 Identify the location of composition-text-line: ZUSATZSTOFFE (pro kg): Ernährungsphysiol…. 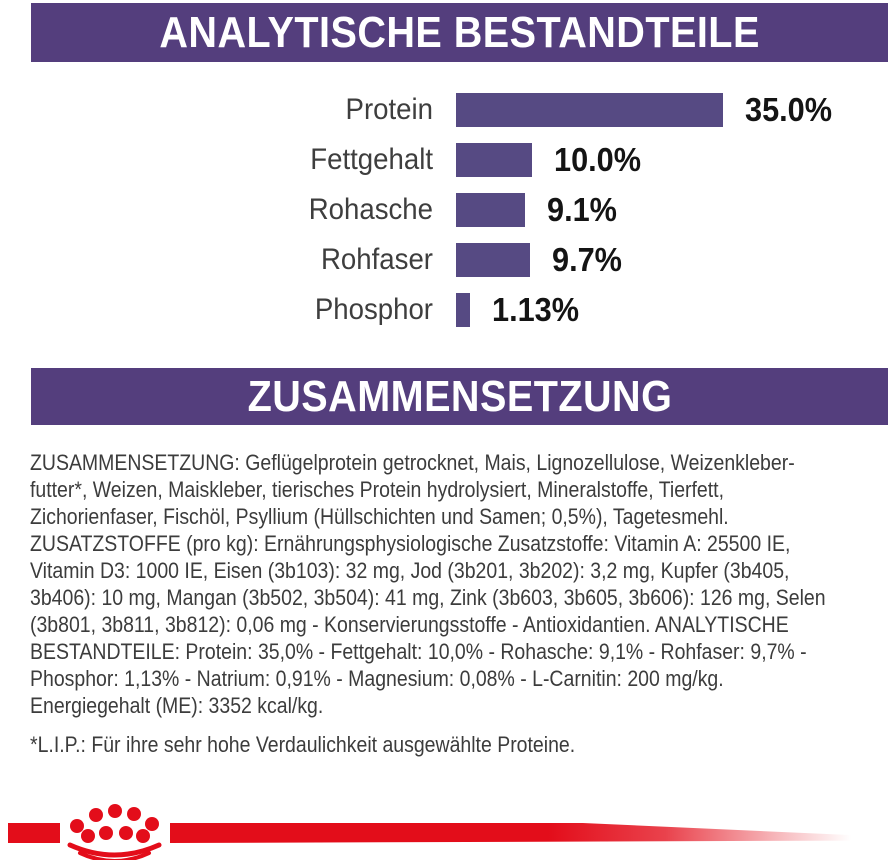
(410, 543).